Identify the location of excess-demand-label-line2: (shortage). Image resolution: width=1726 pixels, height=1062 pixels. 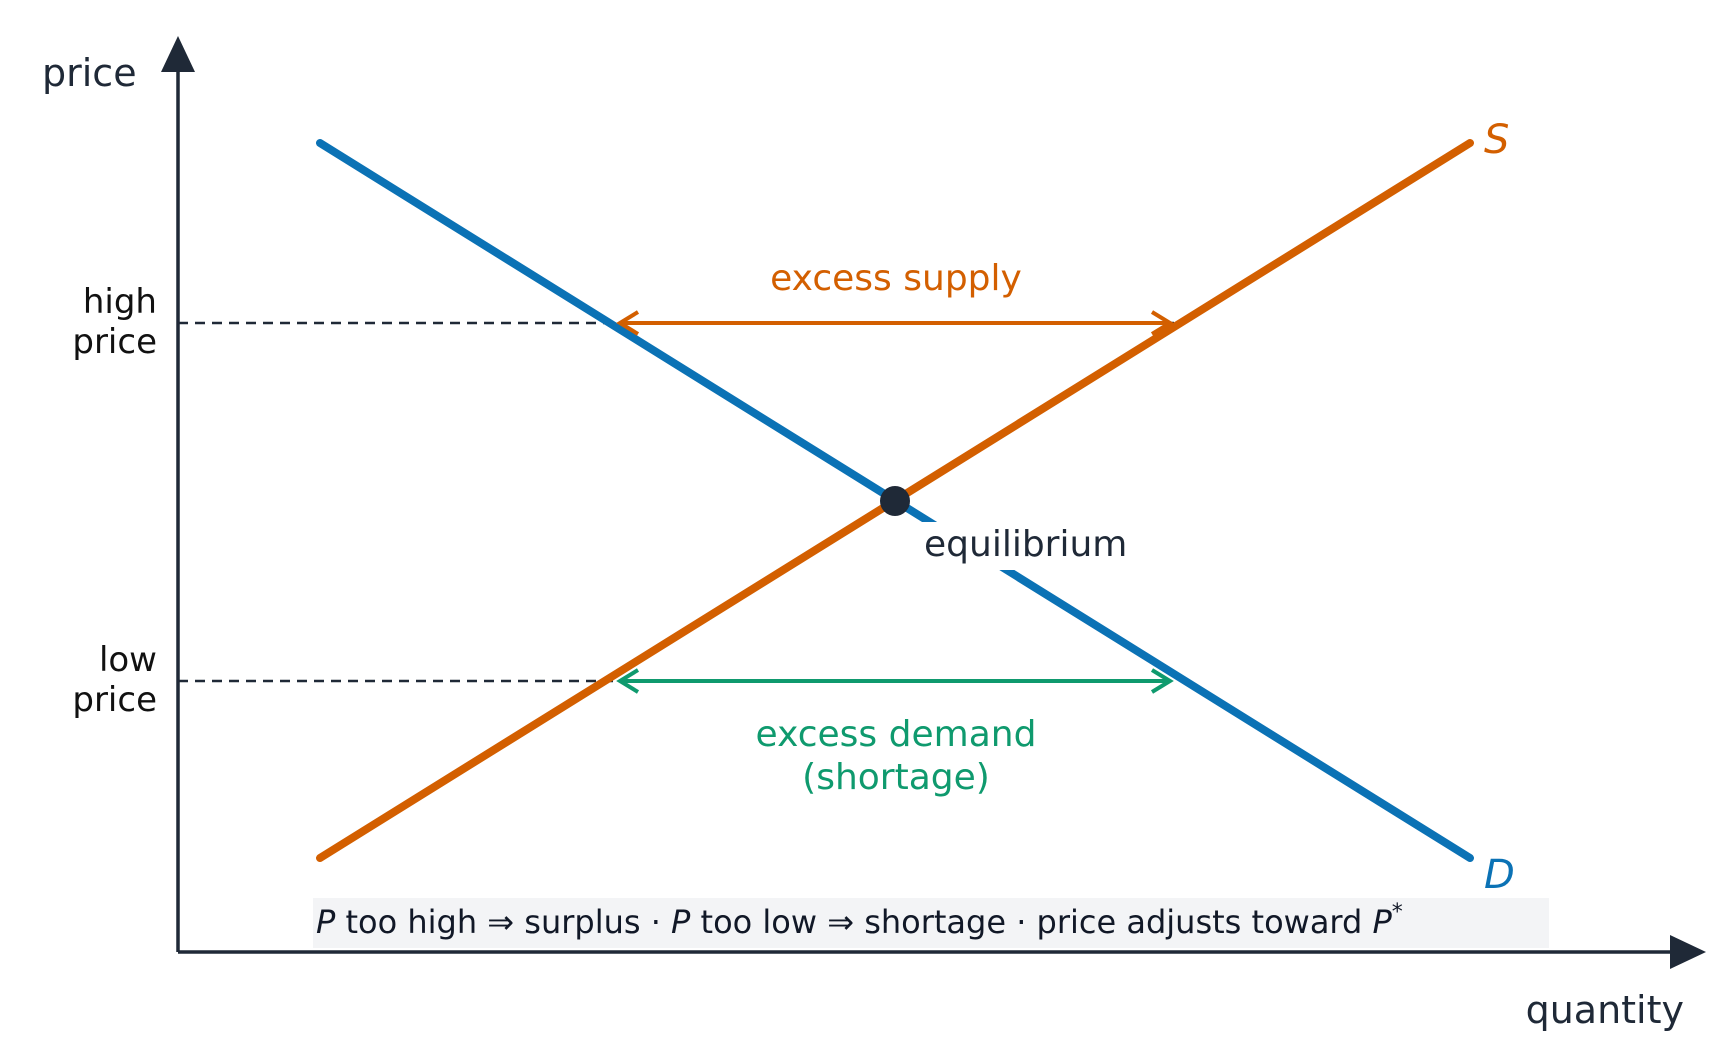
(896, 777).